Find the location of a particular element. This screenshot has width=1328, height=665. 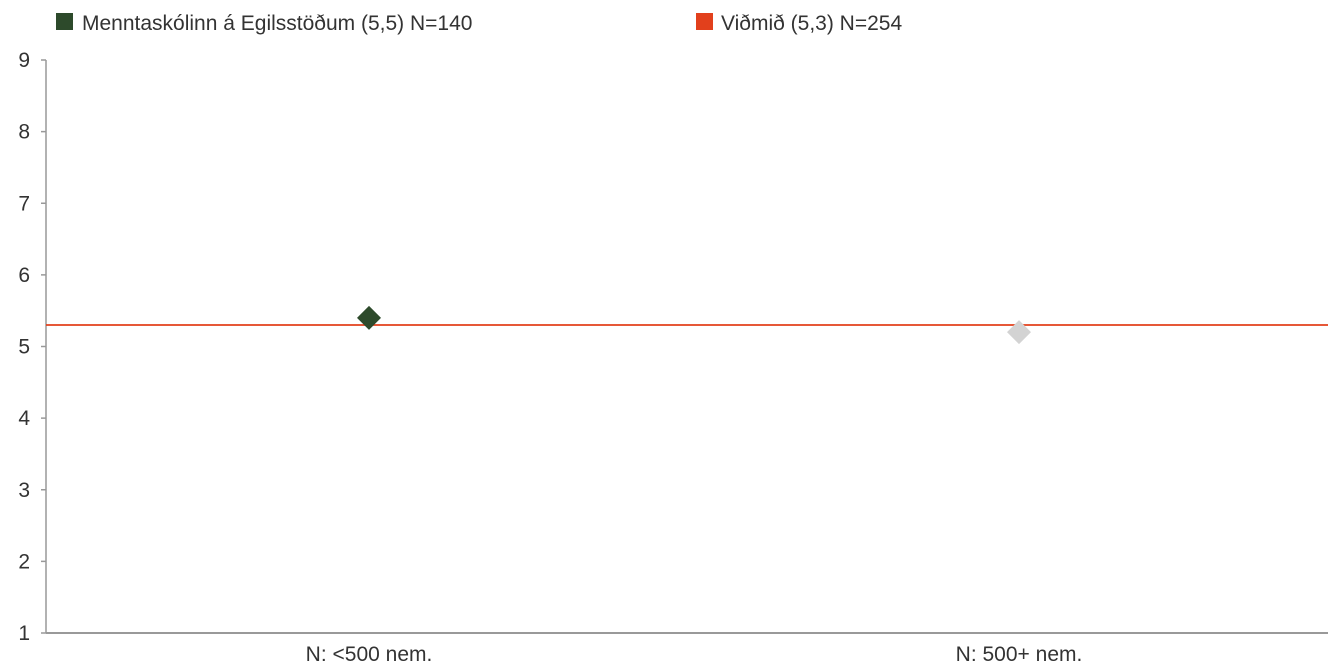

y-tick-label: 5 is located at coordinates (24, 347).